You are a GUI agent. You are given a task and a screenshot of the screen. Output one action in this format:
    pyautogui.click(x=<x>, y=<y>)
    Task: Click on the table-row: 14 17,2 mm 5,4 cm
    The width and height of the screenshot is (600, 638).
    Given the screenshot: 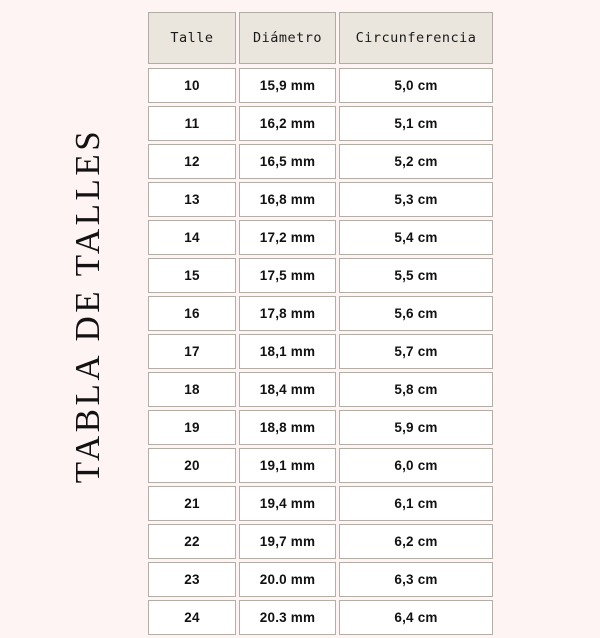 What is the action you would take?
    pyautogui.click(x=320, y=237)
    